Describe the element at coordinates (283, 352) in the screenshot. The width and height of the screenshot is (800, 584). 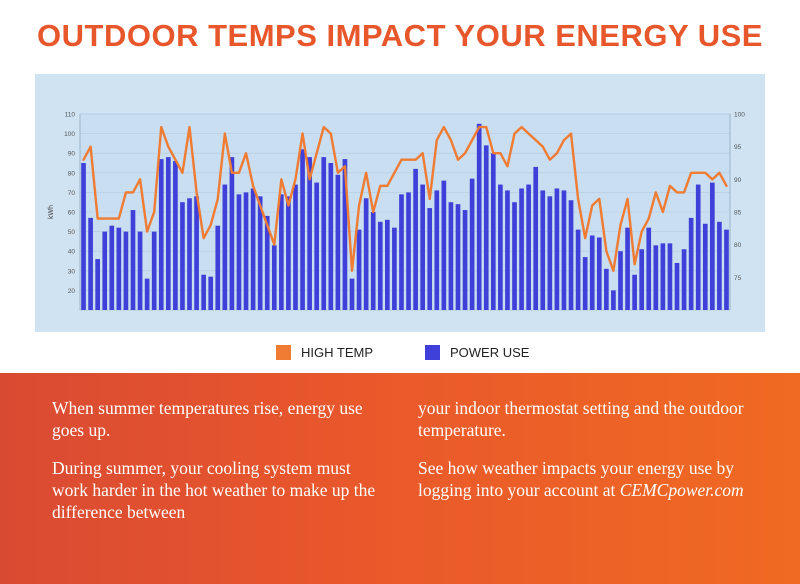
I see `legend-swatch-high-temp` at that location.